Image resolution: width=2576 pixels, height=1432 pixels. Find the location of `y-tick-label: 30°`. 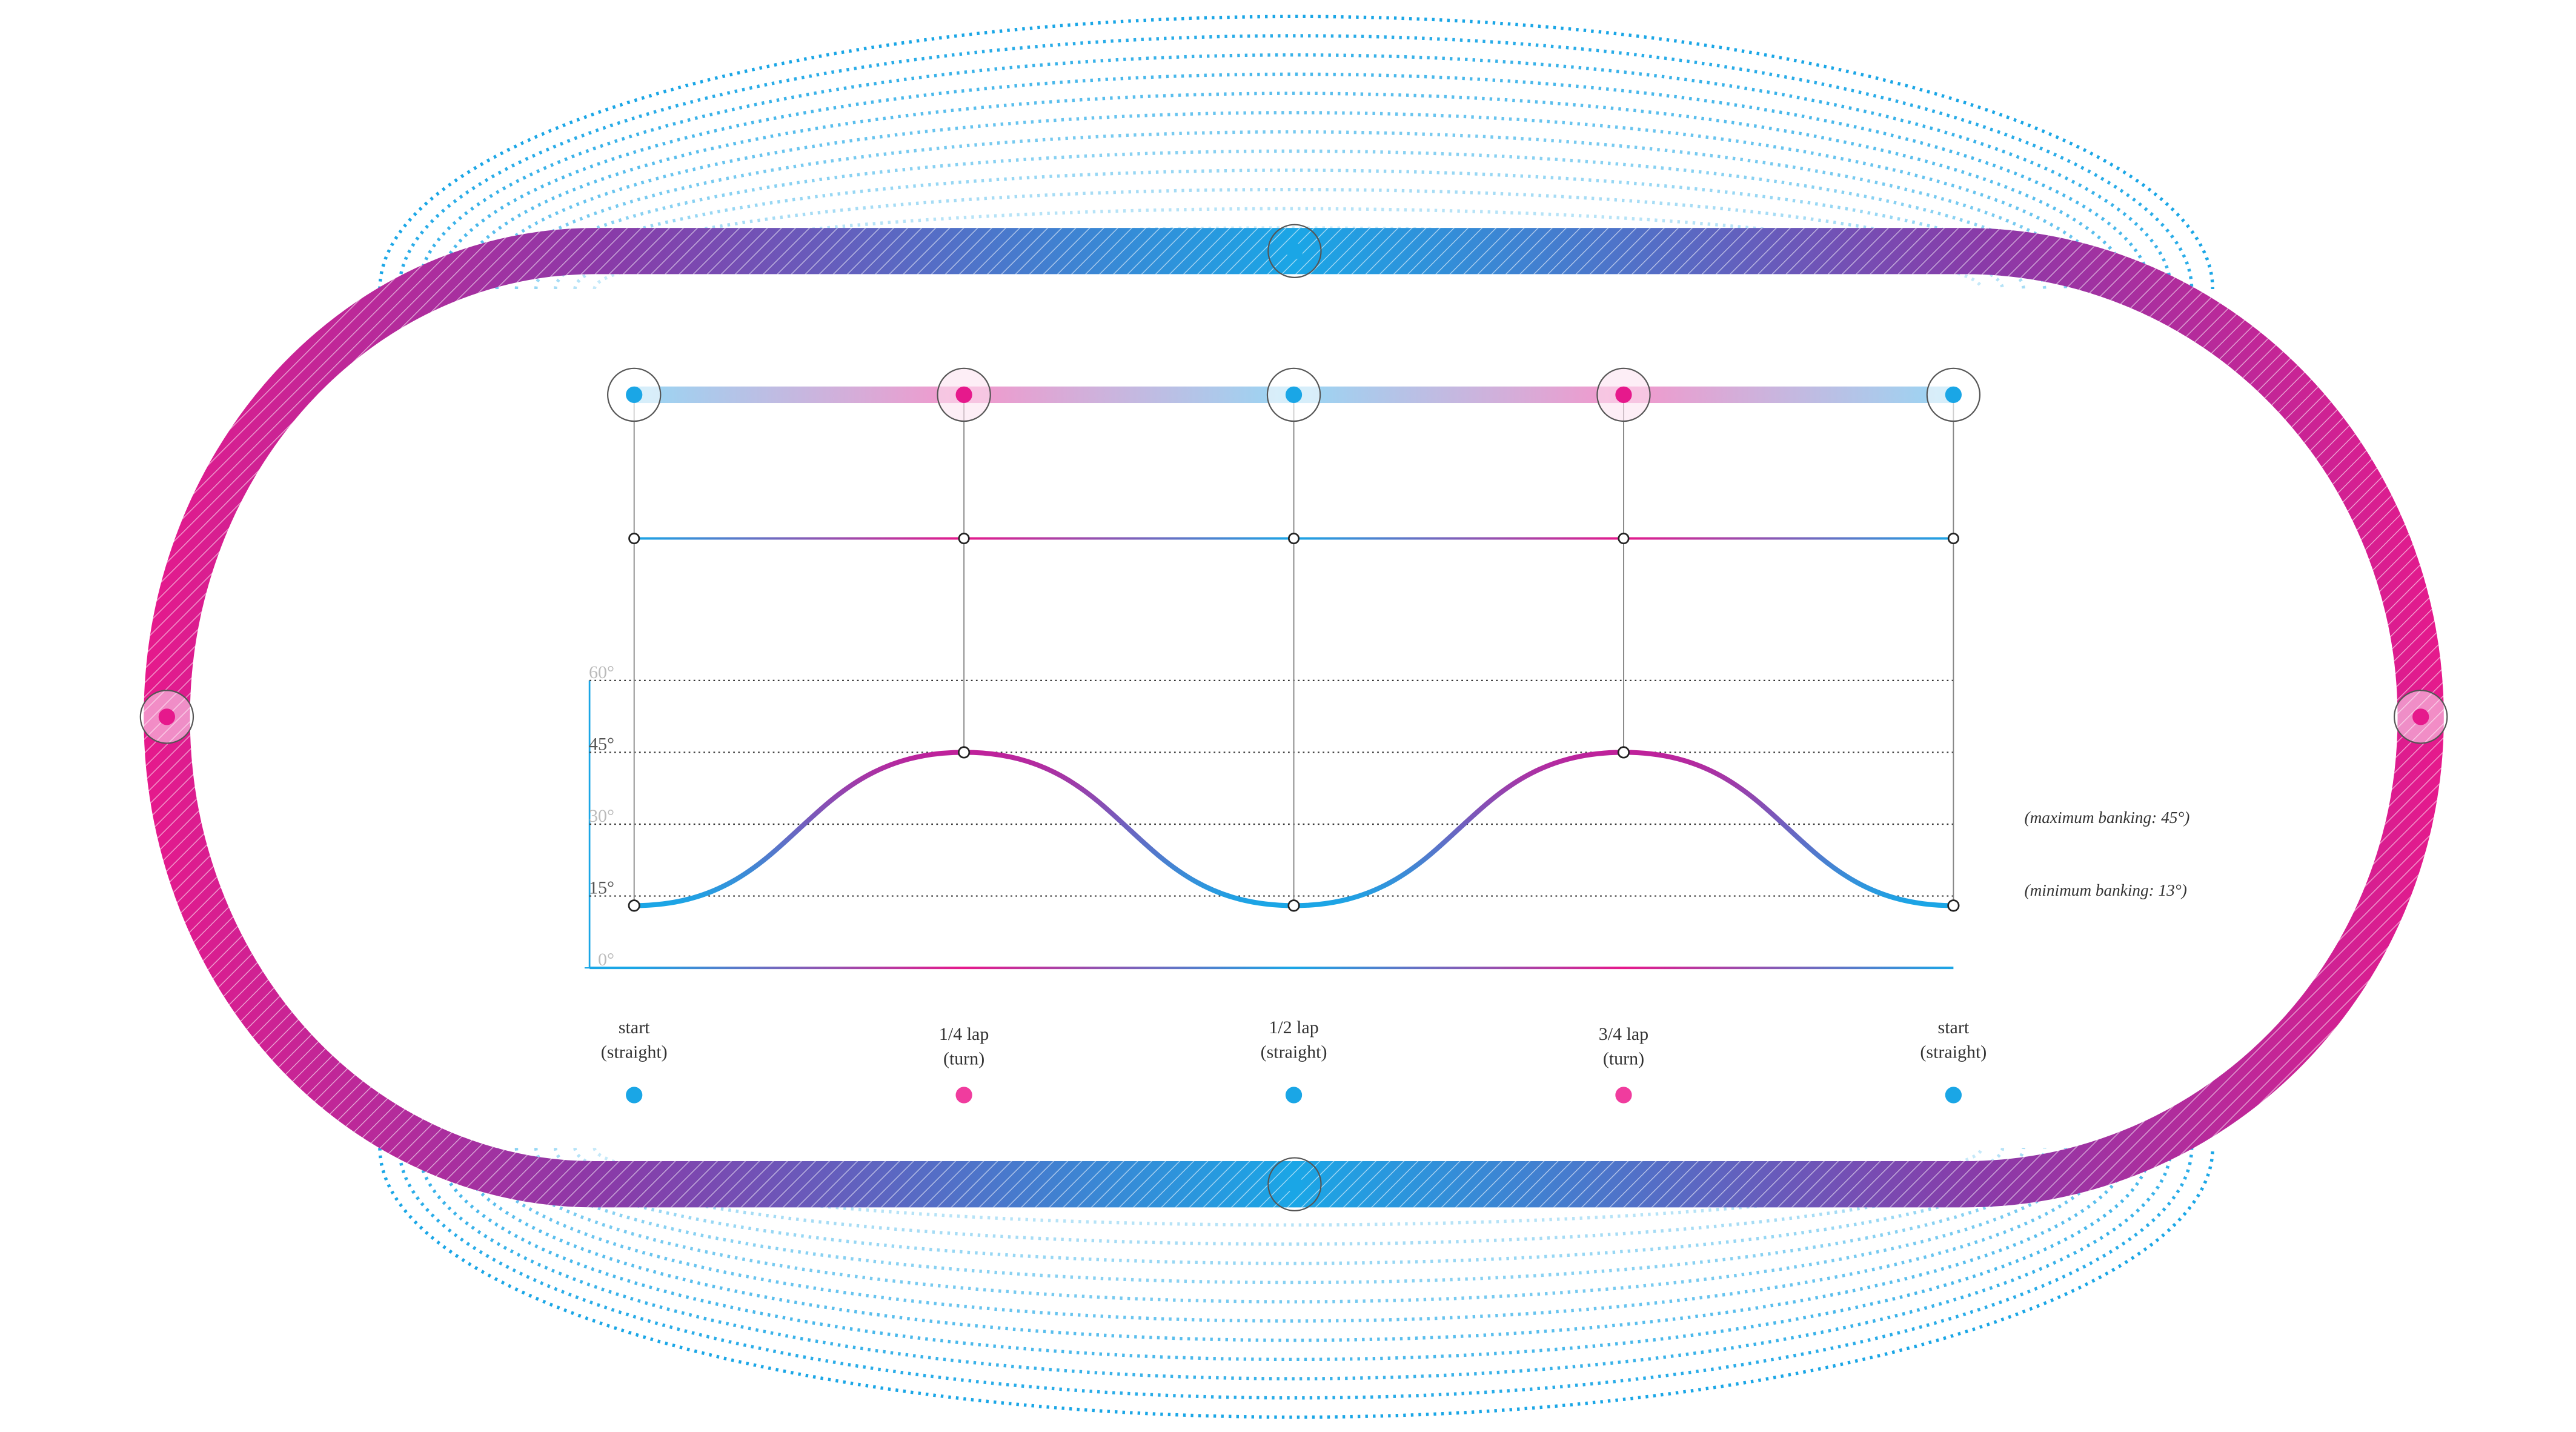

y-tick-label: 30° is located at coordinates (601, 816).